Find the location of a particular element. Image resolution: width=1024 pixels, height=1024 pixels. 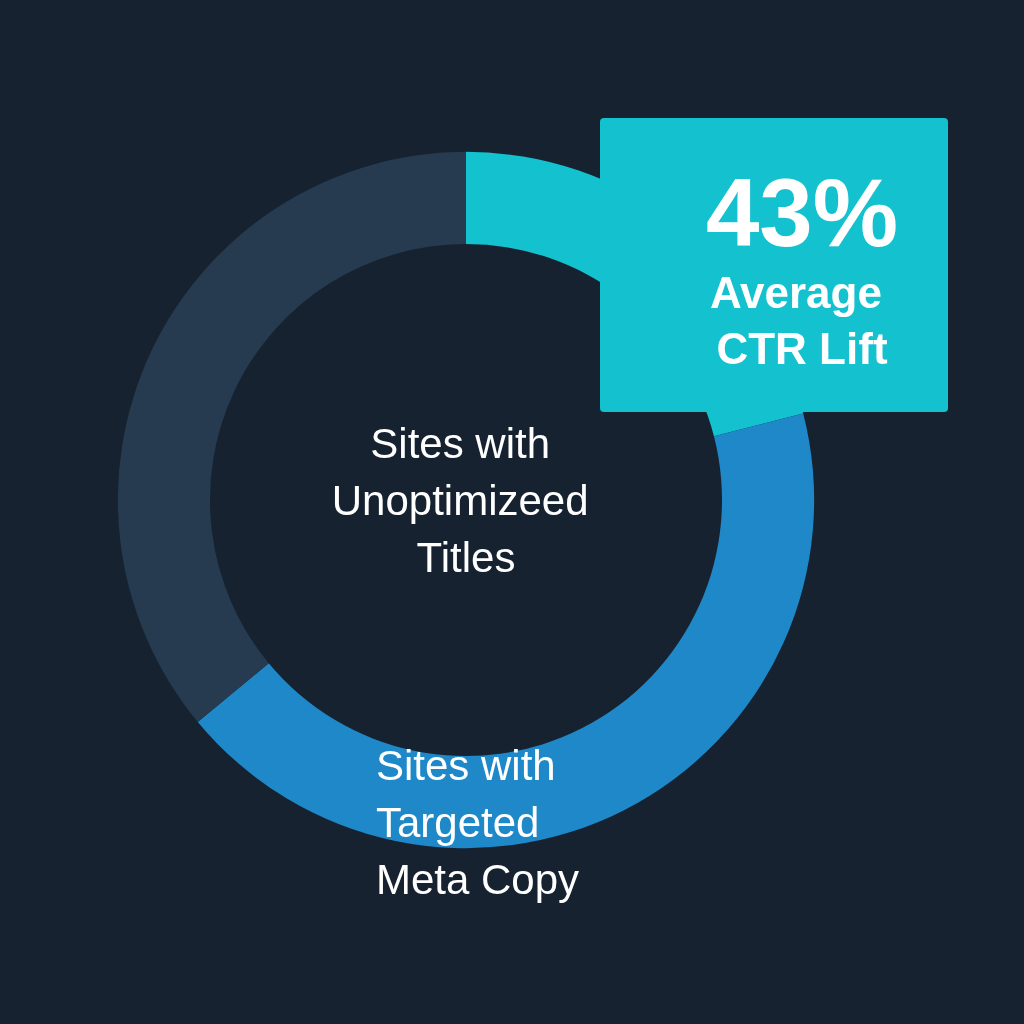

text: Average CTR Lift is located at coordinates (802, 320).